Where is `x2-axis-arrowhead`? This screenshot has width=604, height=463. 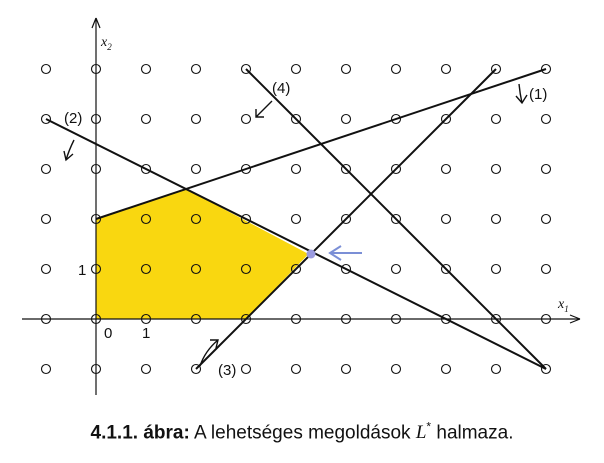 x2-axis-arrowhead is located at coordinates (96, 23).